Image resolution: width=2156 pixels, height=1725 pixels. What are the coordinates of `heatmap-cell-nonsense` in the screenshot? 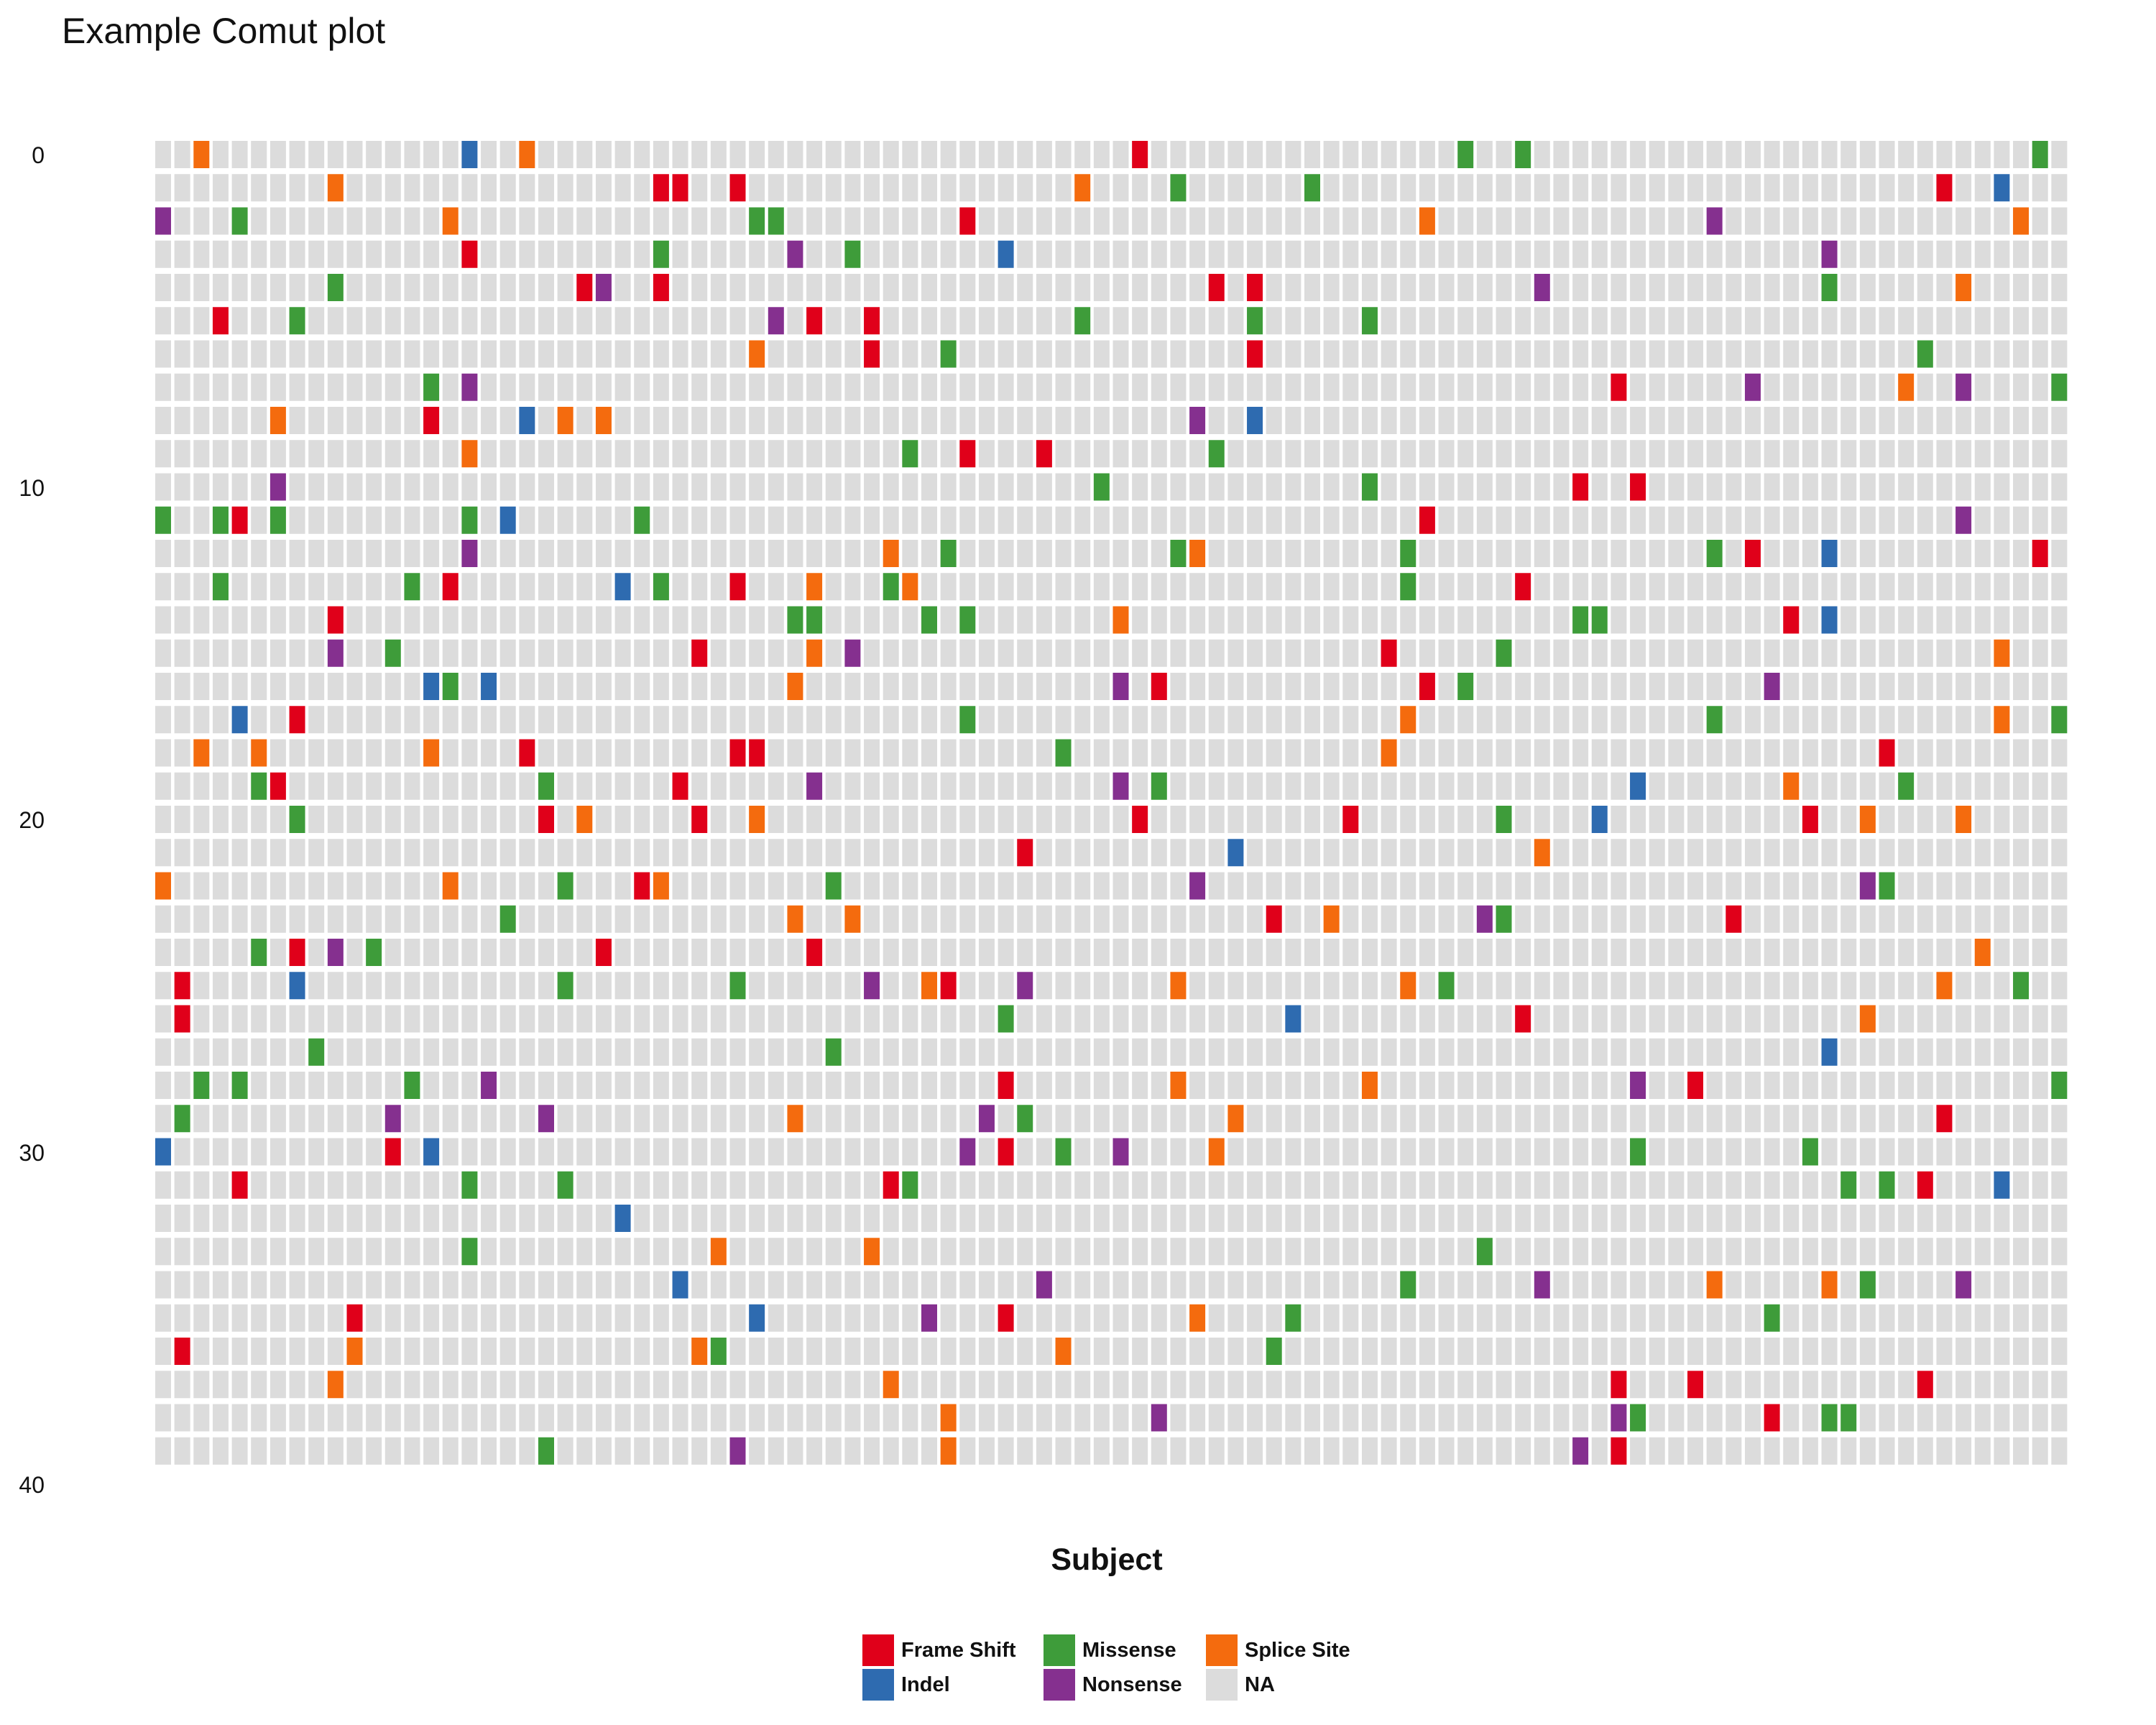 It's located at (795, 254).